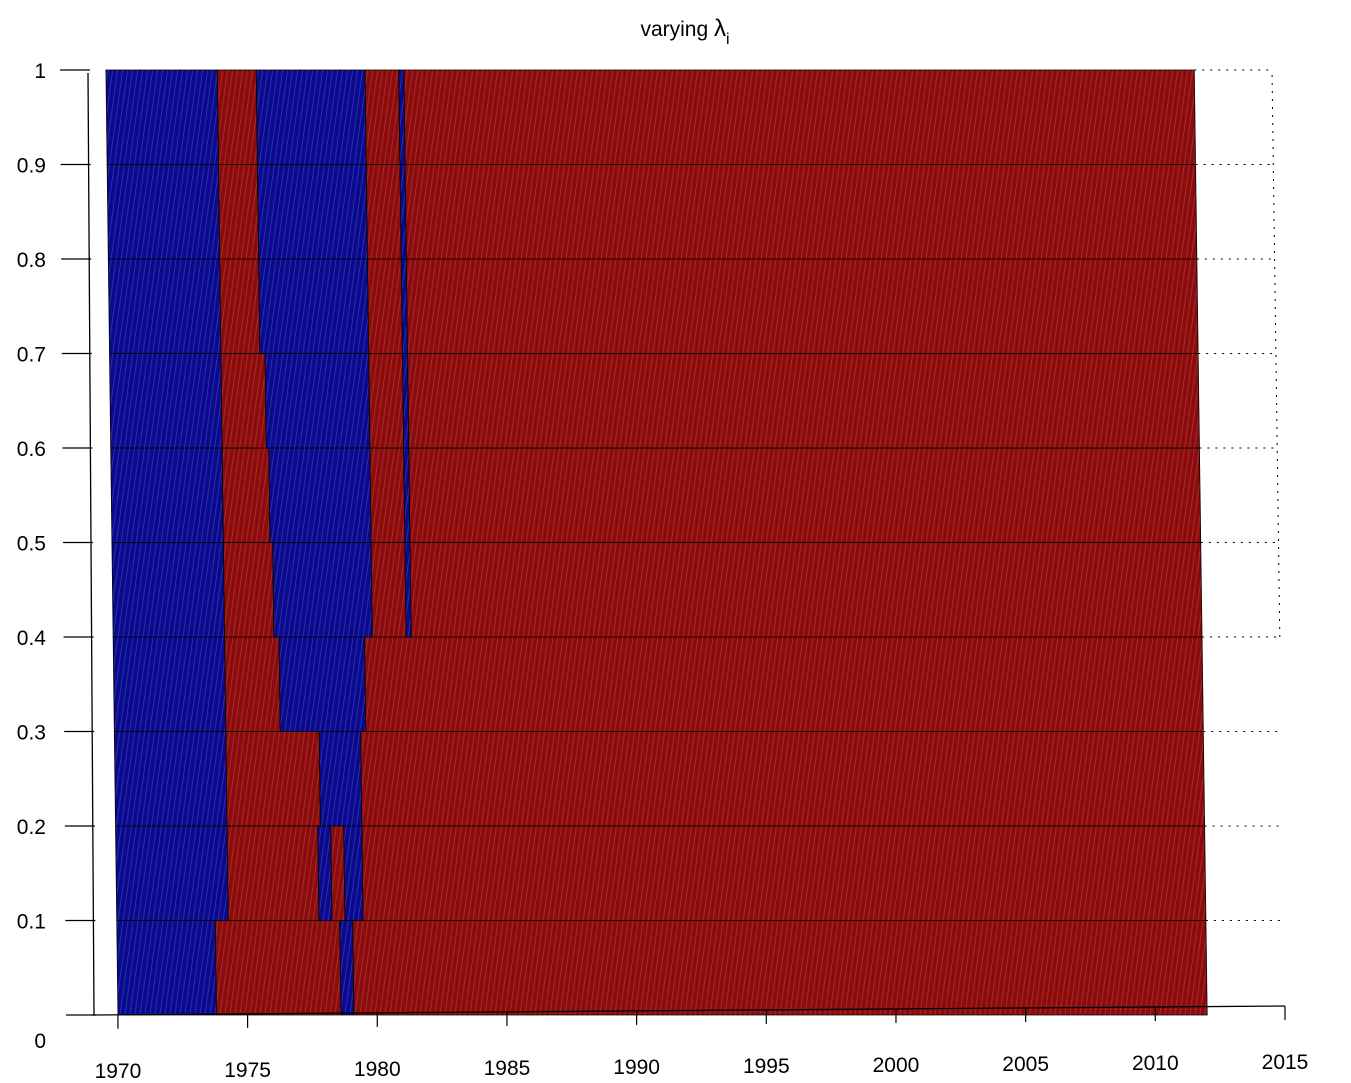  Describe the element at coordinates (31, 733) in the screenshot. I see `y-tick-label: 0.3` at that location.